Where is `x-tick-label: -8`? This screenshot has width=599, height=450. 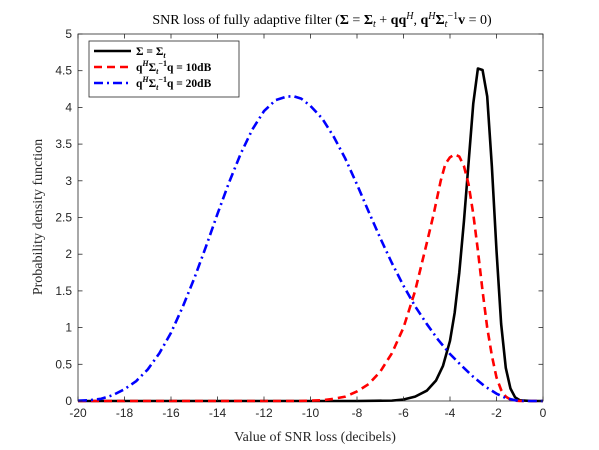
x-tick-label: -8 is located at coordinates (357, 413).